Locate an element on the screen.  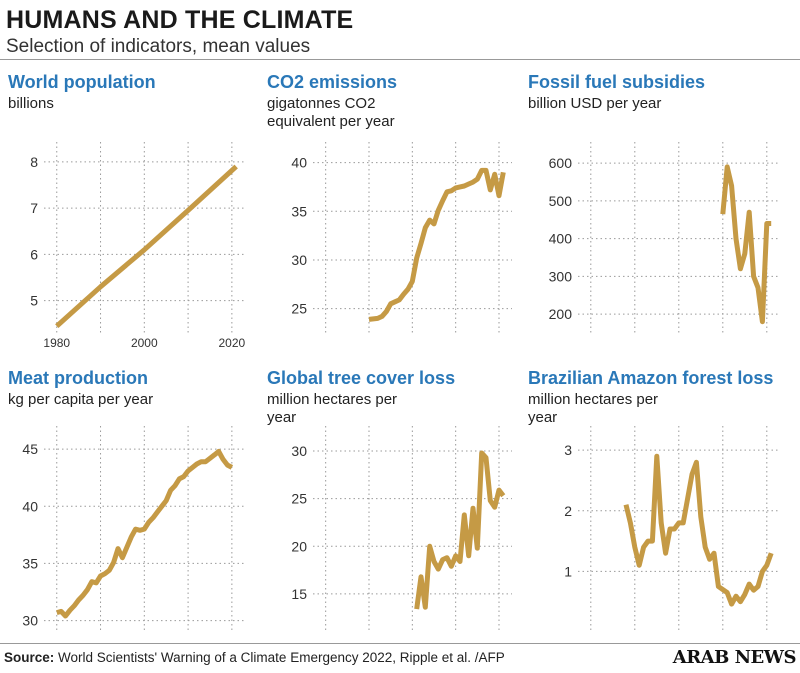
y-tick-label: 7 is located at coordinates (34, 208).